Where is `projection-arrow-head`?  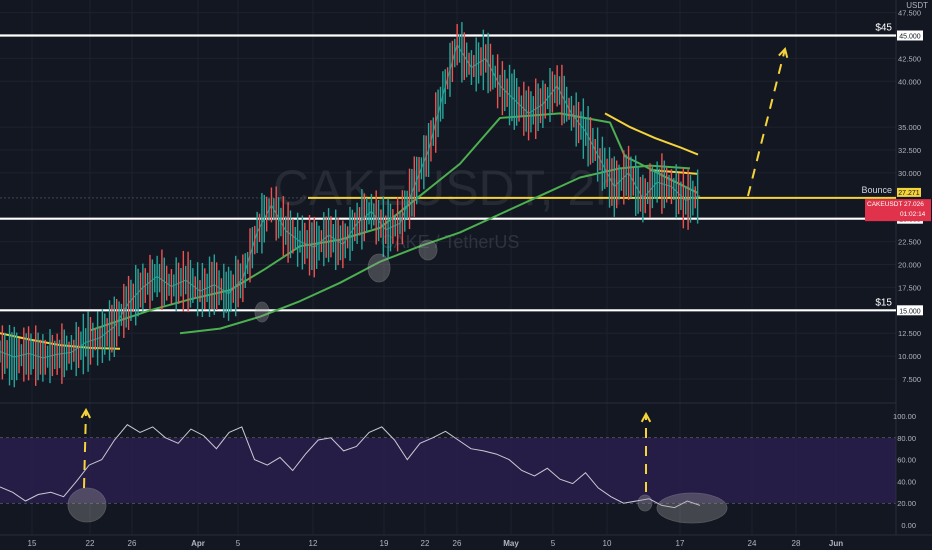
projection-arrow-head is located at coordinates (783, 52).